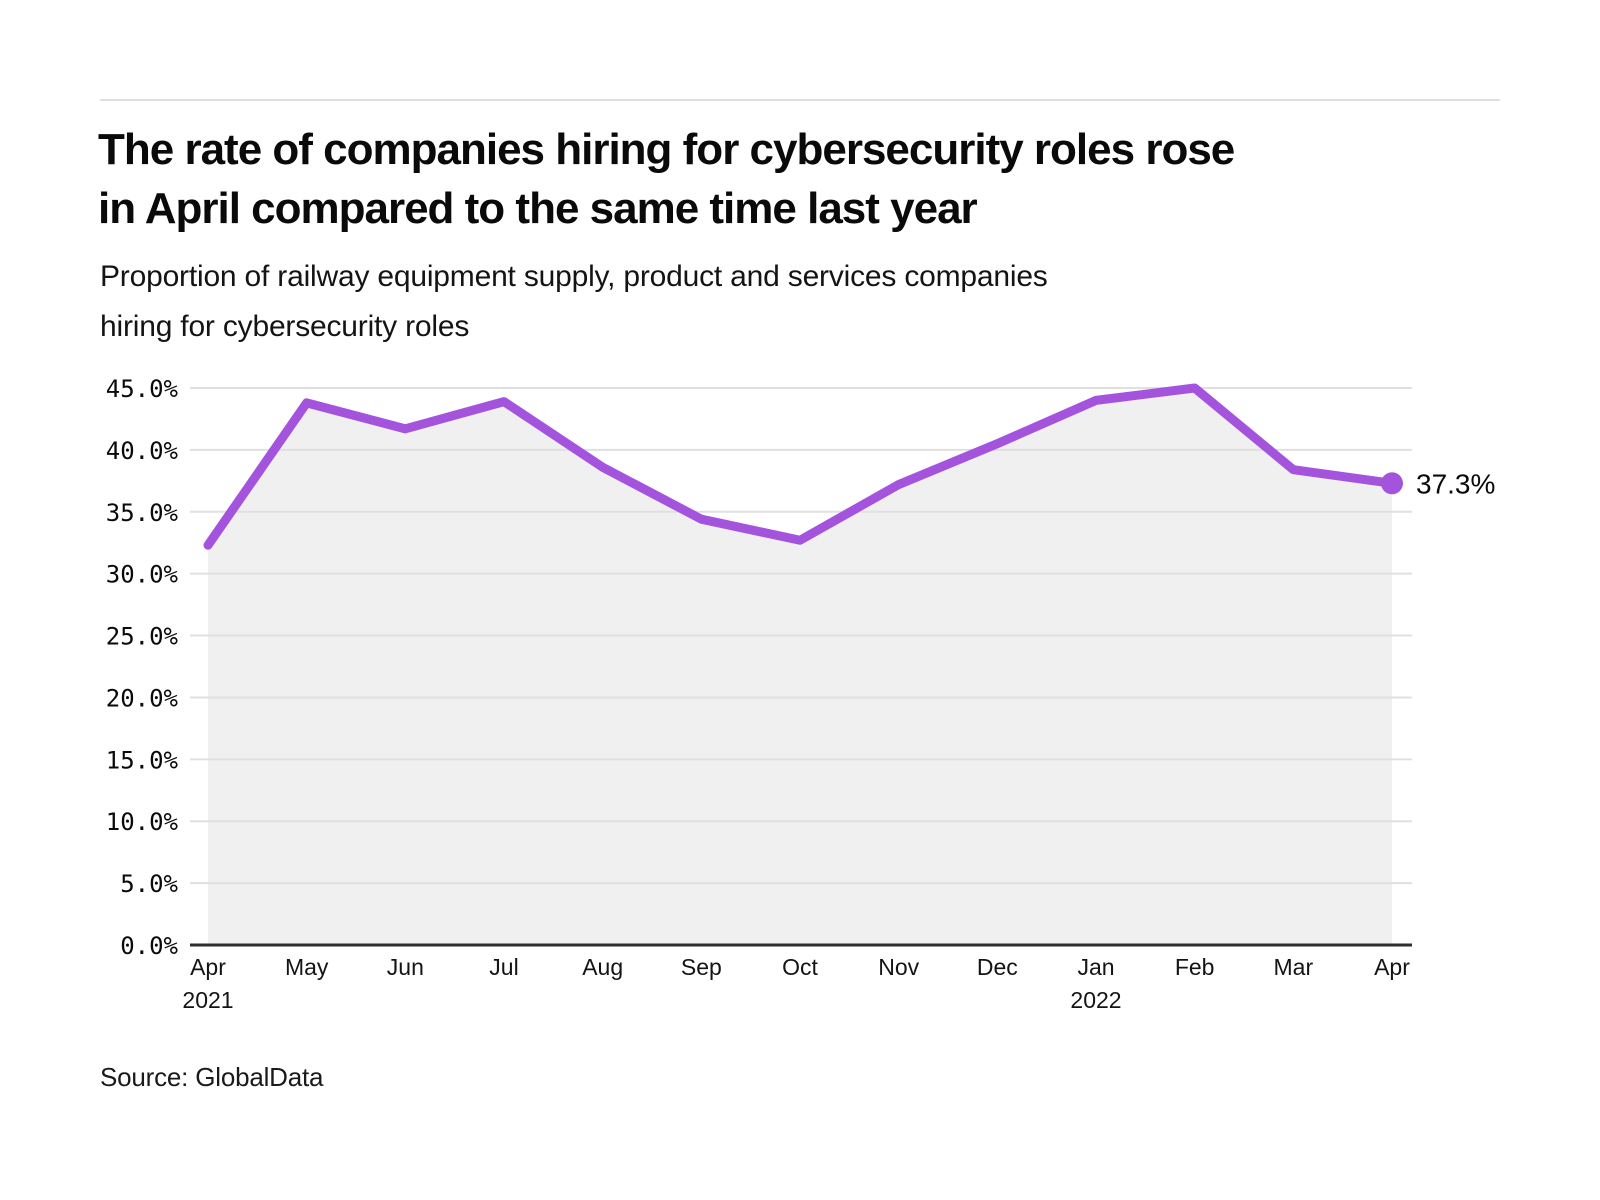 This screenshot has width=1600, height=1200. Describe the element at coordinates (142, 513) in the screenshot. I see `y-axis-tick-label: 35.0%` at that location.